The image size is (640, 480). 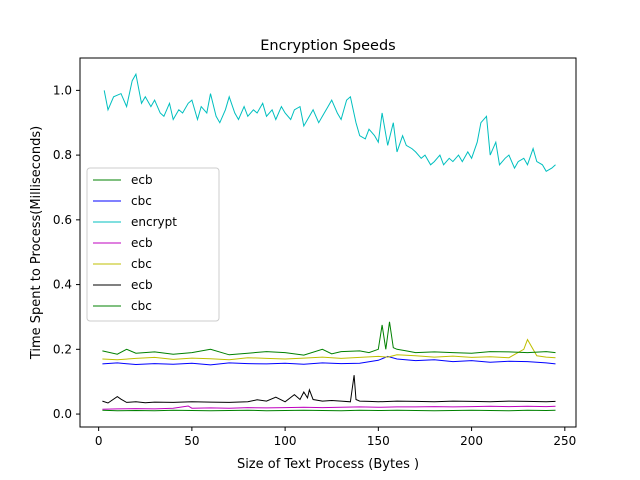 I want to click on x-axis-label: Size of Text Process (Bytes ), so click(x=328, y=464).